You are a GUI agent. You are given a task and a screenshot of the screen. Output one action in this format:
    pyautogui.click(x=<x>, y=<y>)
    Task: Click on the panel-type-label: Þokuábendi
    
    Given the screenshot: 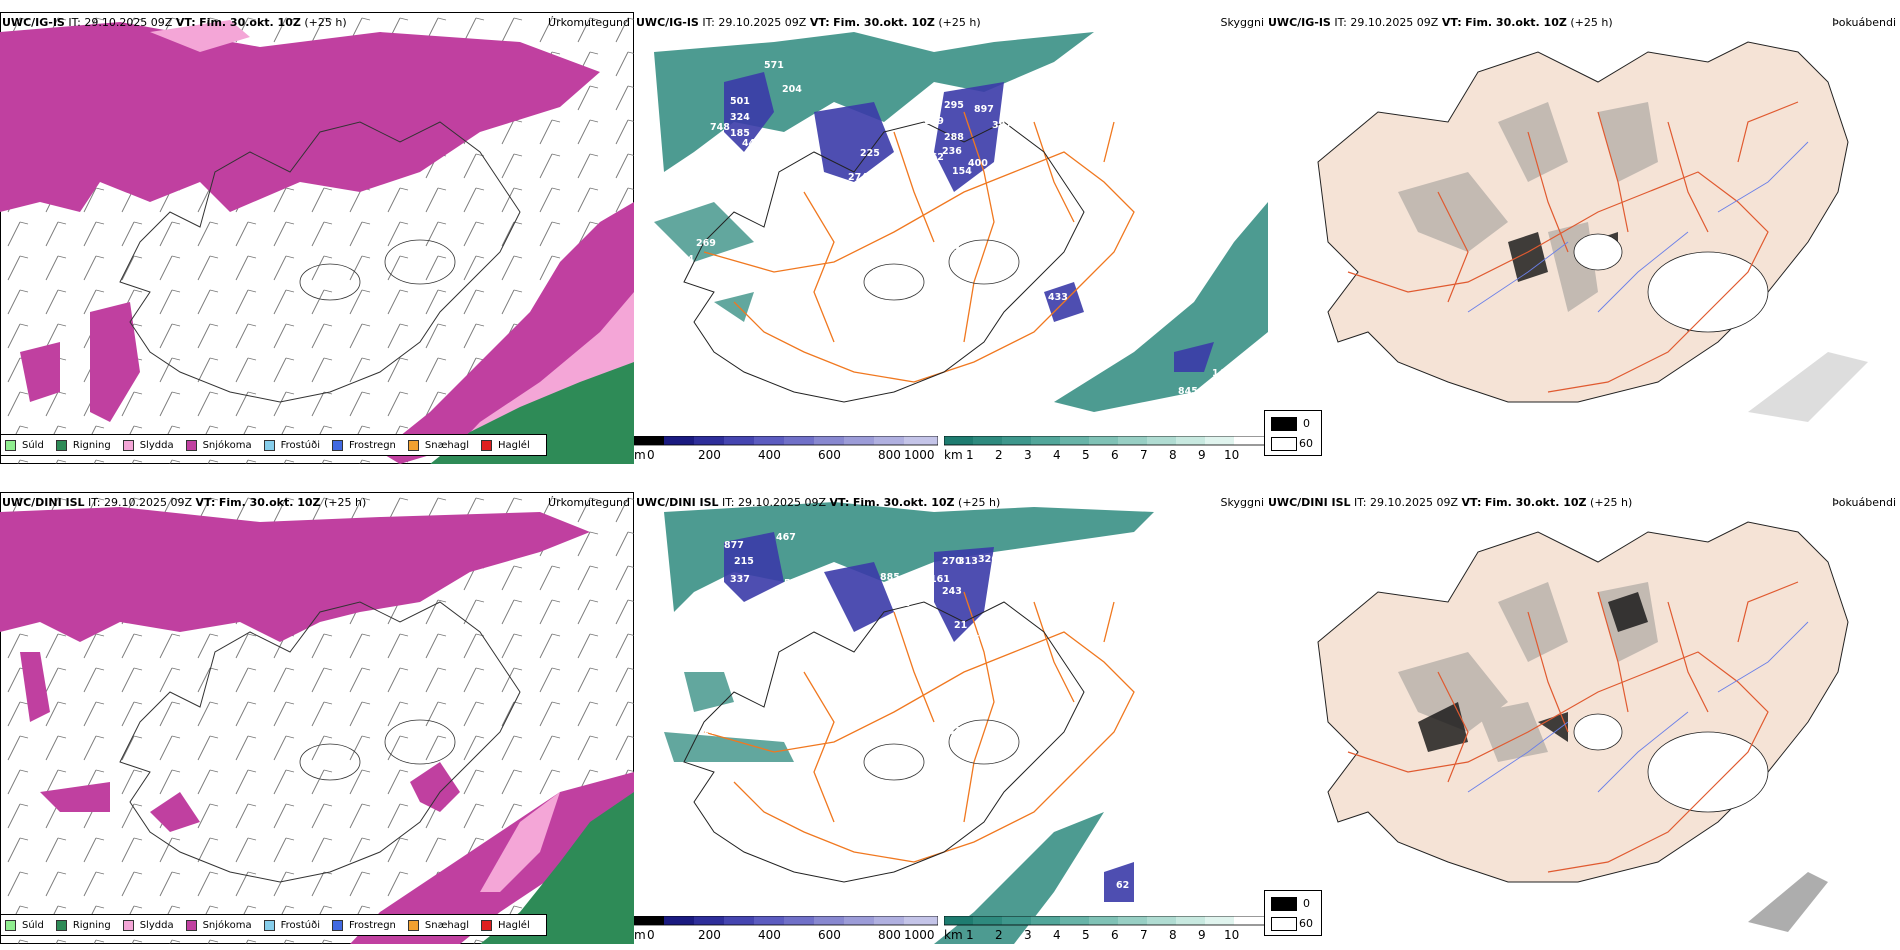 What is the action you would take?
    pyautogui.click(x=1864, y=22)
    